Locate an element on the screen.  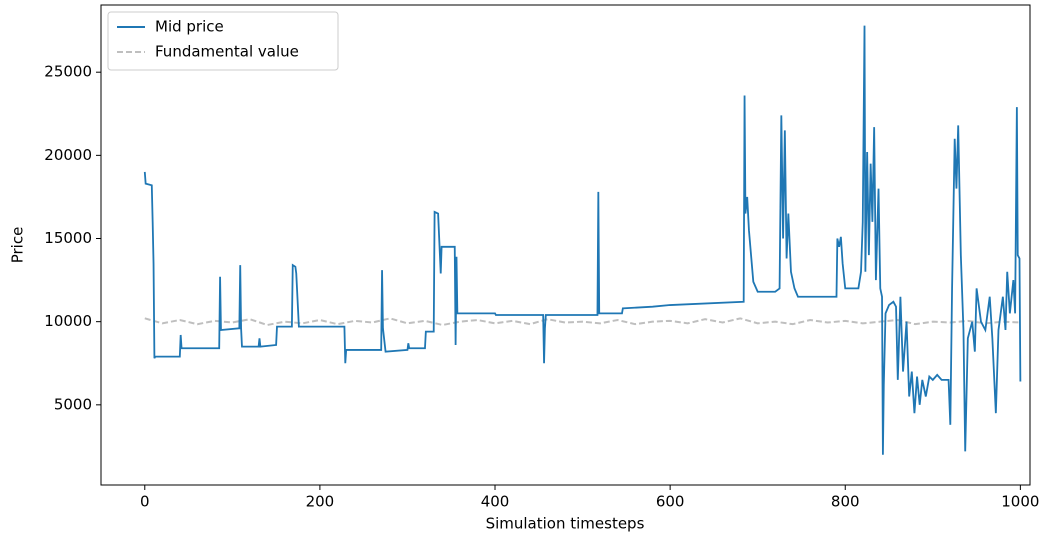
legend-label: Fundamental value is located at coordinates (227, 52).